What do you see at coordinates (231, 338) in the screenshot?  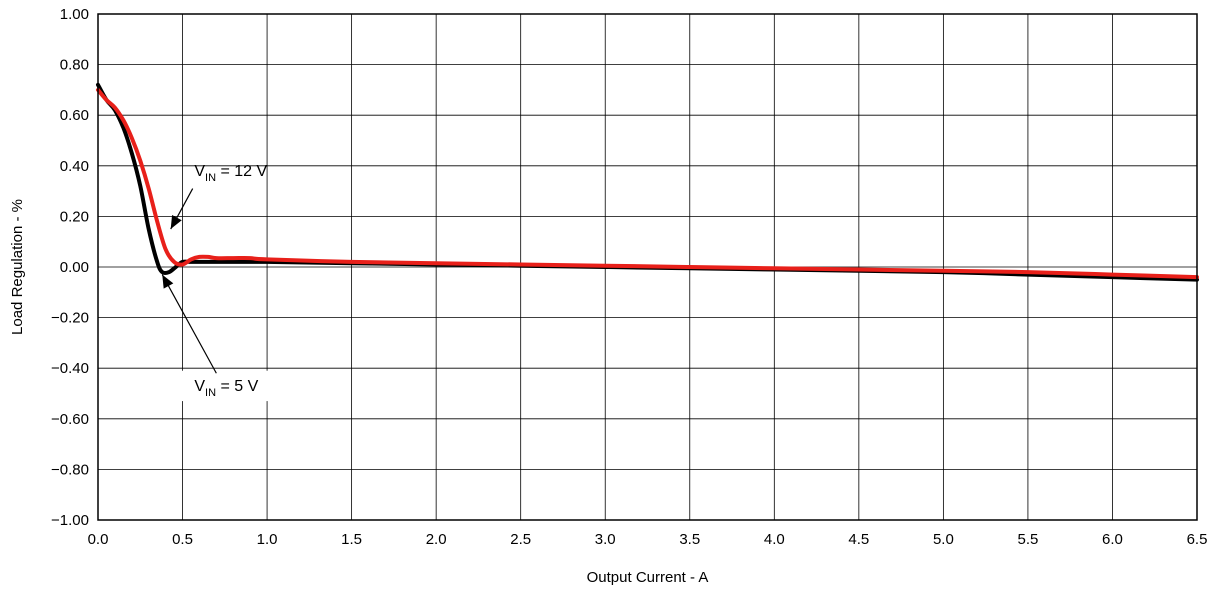 I see `annotation-2: VIN = 5 V` at bounding box center [231, 338].